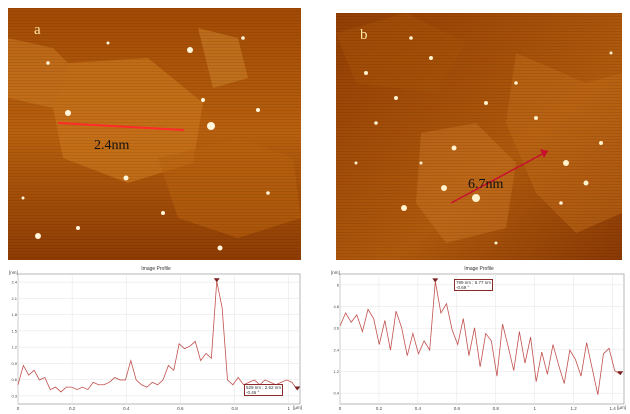 Image resolution: width=630 pixels, height=414 pixels. Describe the element at coordinates (253, 392) in the screenshot. I see `cursor-readout-a-line2: -0.46 °` at that location.